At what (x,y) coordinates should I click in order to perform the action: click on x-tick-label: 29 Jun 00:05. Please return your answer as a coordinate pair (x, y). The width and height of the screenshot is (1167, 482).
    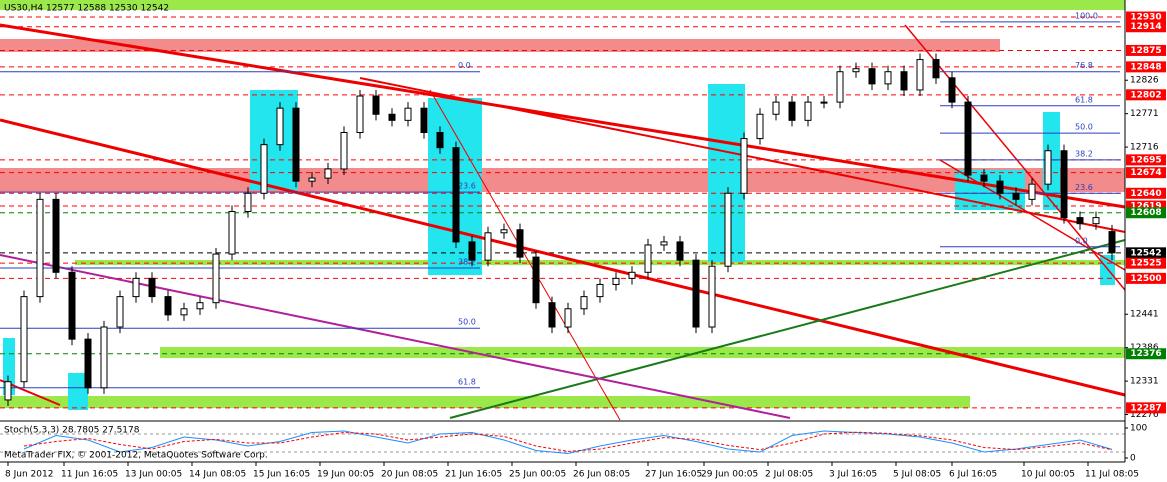
    Looking at the image, I should click on (729, 475).